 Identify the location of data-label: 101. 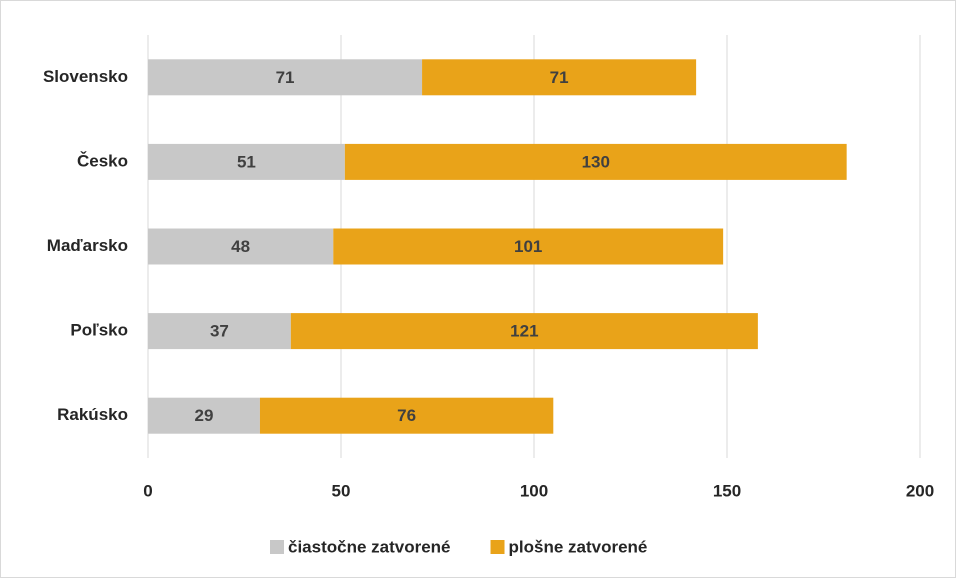
(528, 246).